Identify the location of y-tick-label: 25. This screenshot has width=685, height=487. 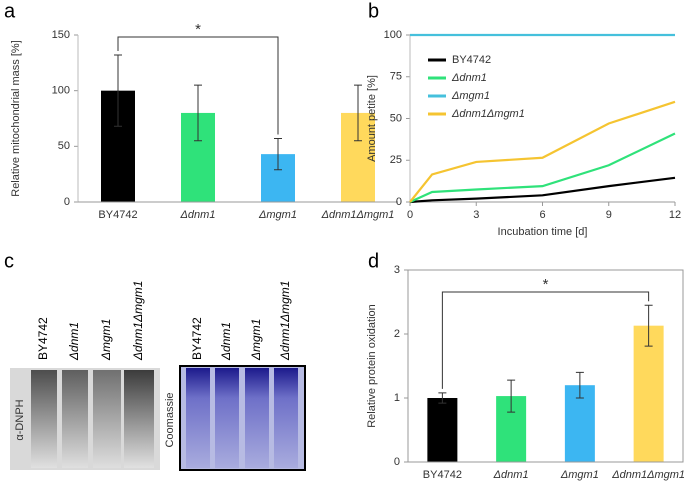
(396, 160).